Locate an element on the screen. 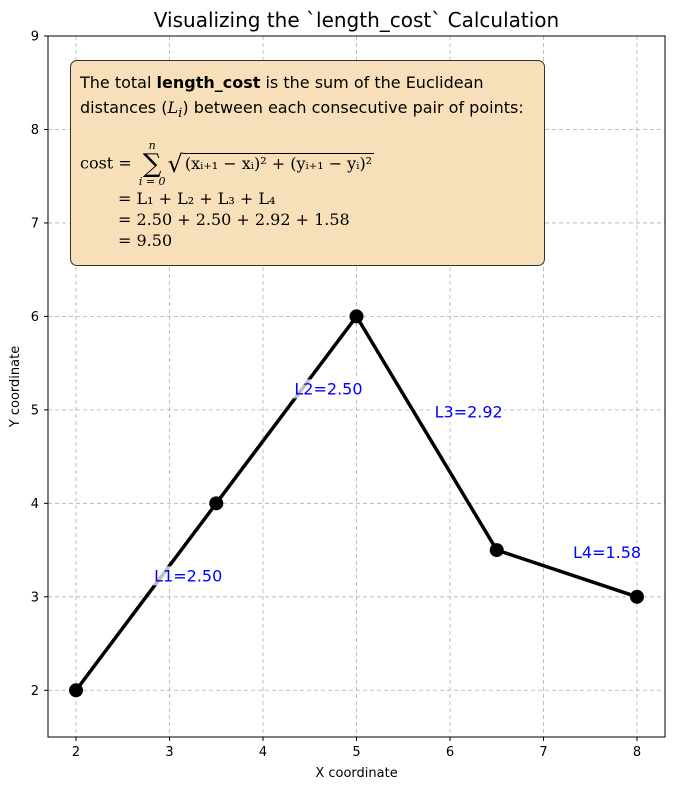 The height and width of the screenshot is (790, 675). y-tick-label: 8 is located at coordinates (35, 130).